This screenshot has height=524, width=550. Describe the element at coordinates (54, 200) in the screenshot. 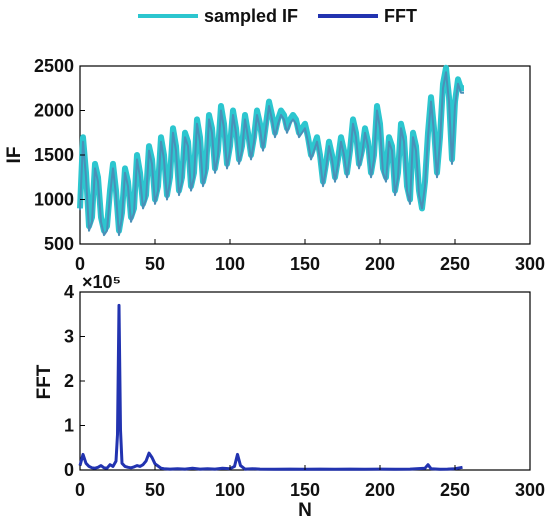

I see `top-y-tick-label: 1000` at that location.